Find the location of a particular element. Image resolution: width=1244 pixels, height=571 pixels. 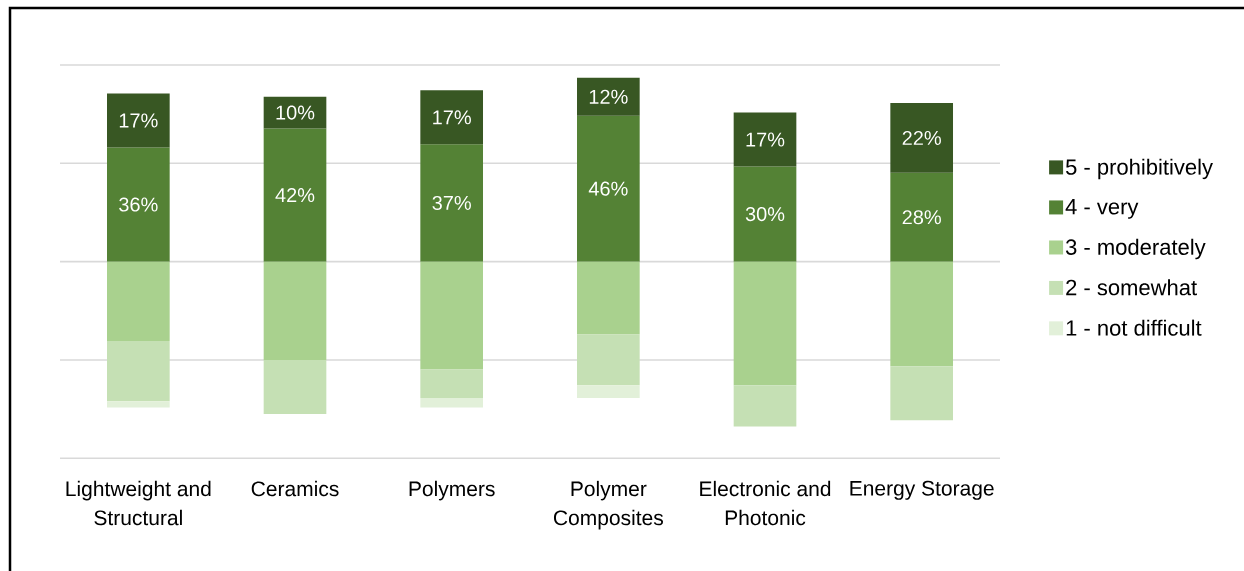

legend-label: 3 - moderately is located at coordinates (1135, 249).